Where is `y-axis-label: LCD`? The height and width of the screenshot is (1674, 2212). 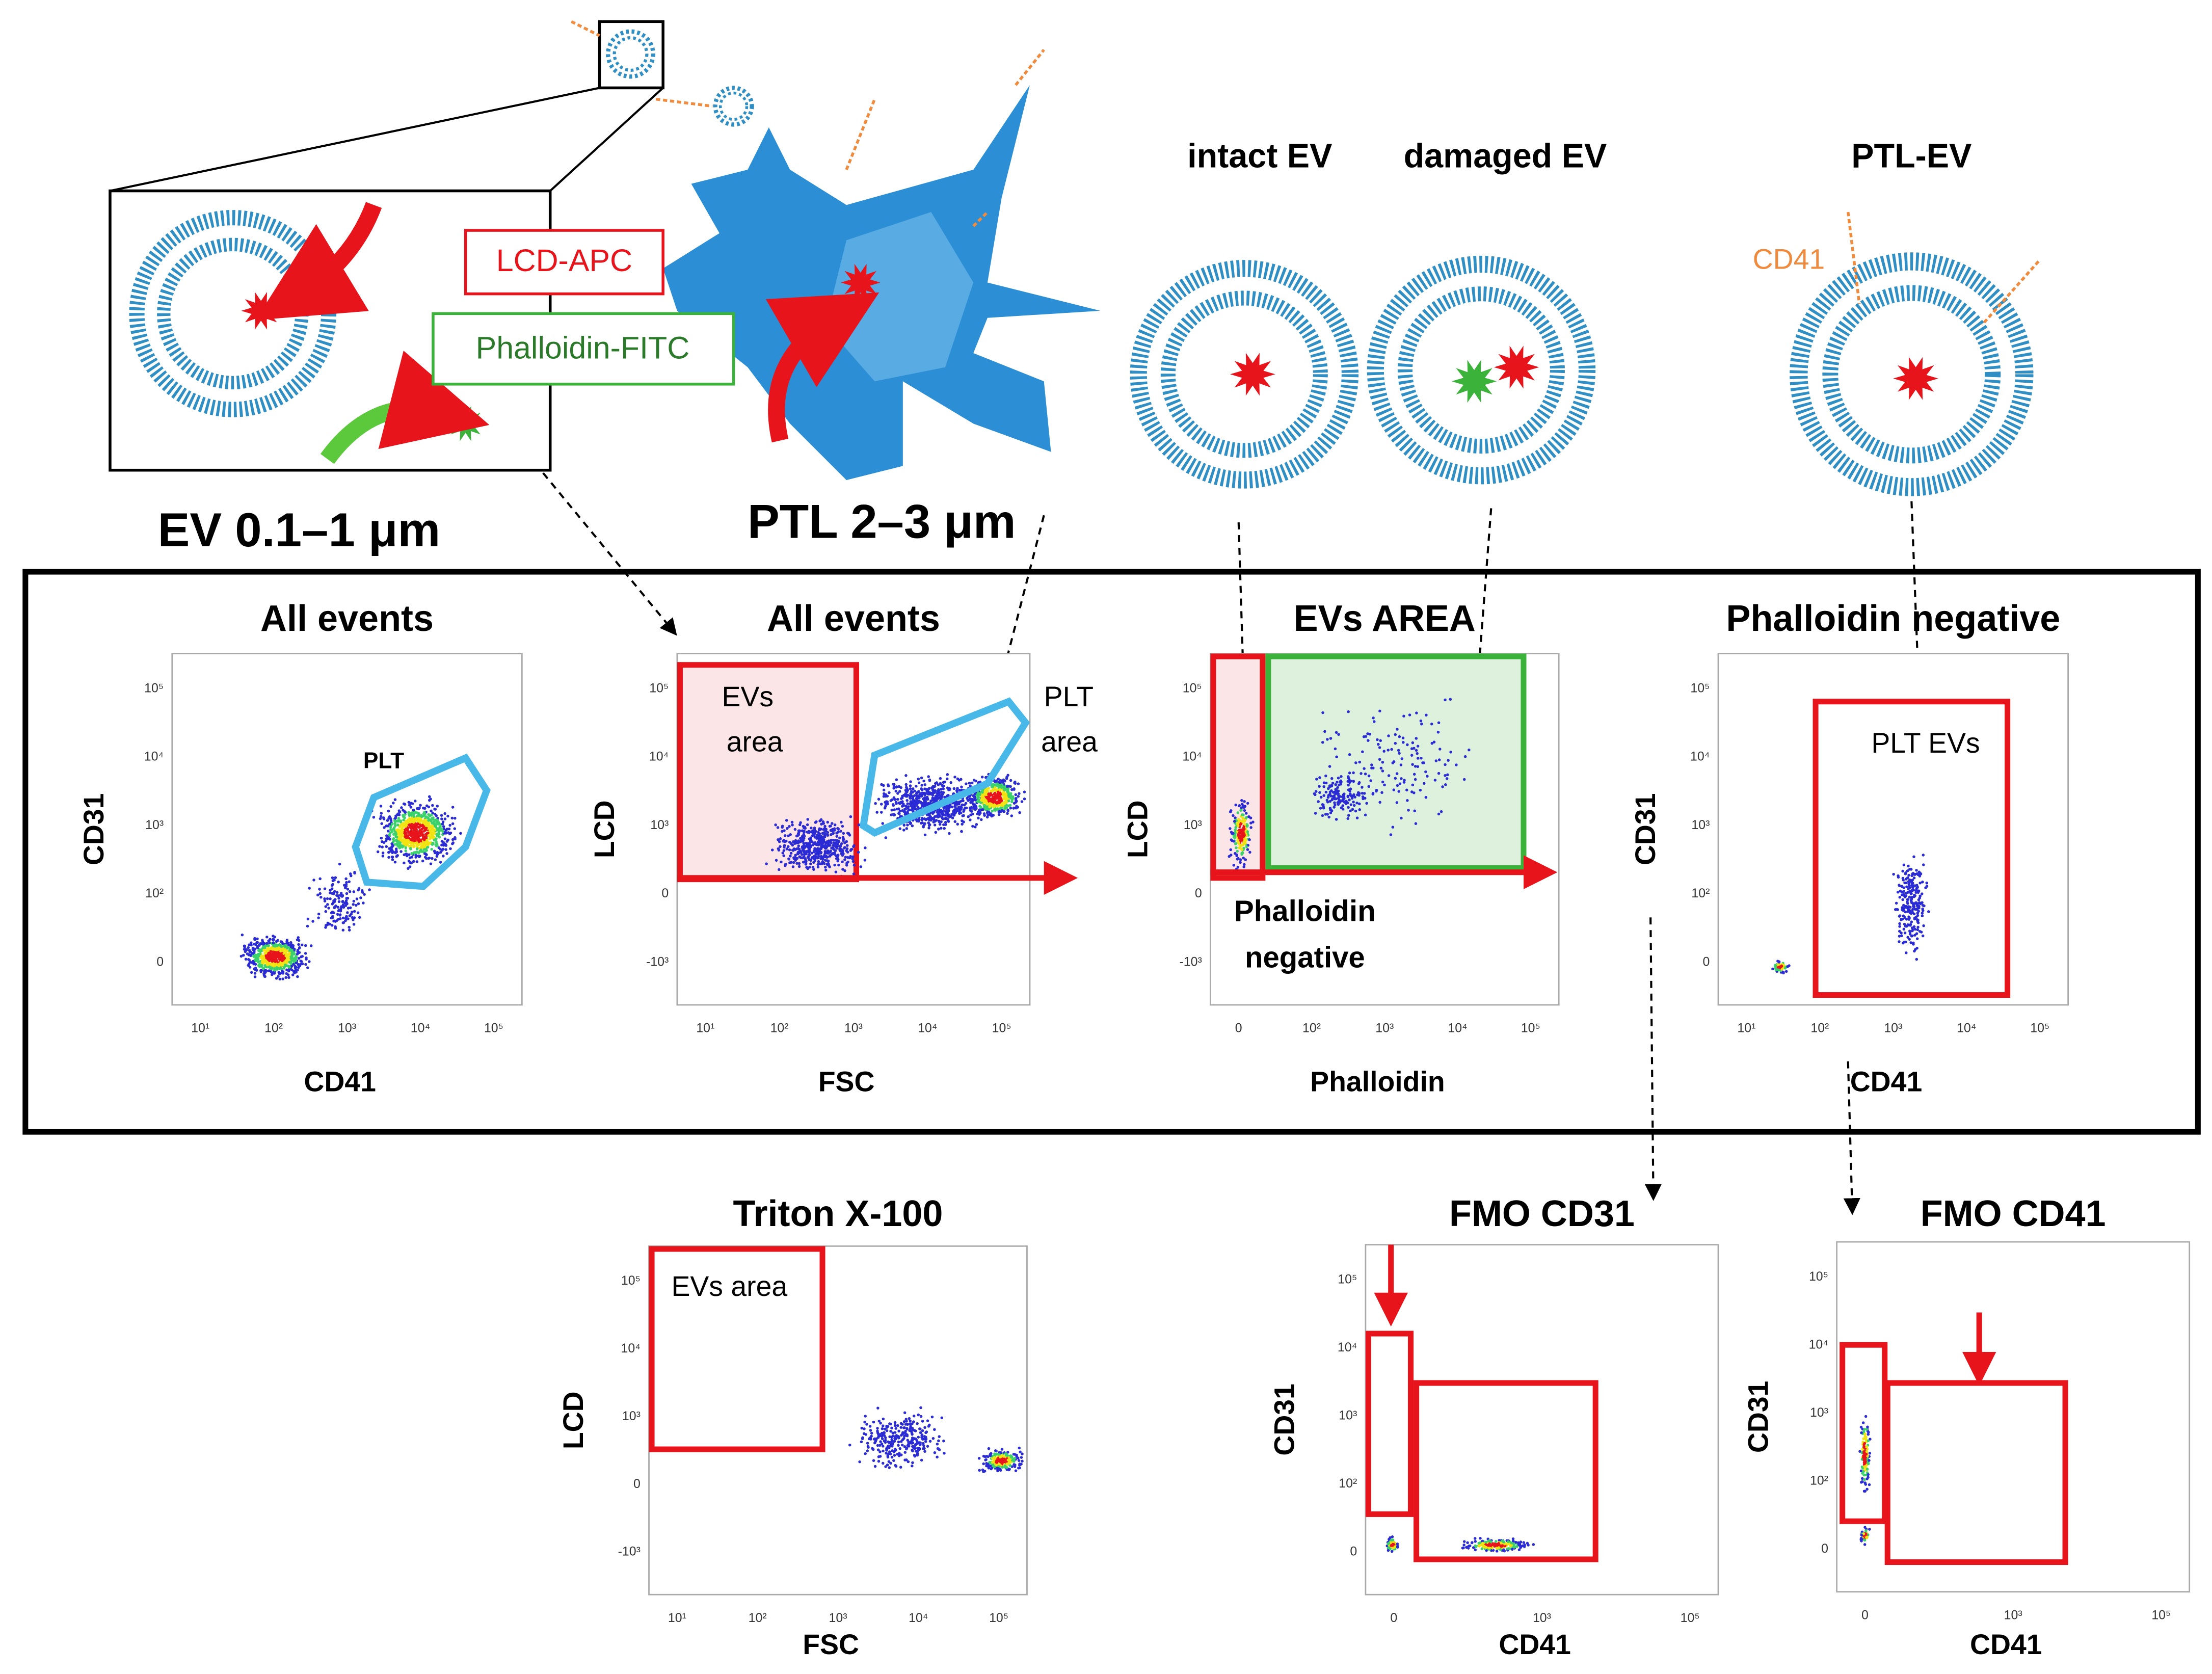 y-axis-label: LCD is located at coordinates (1138, 829).